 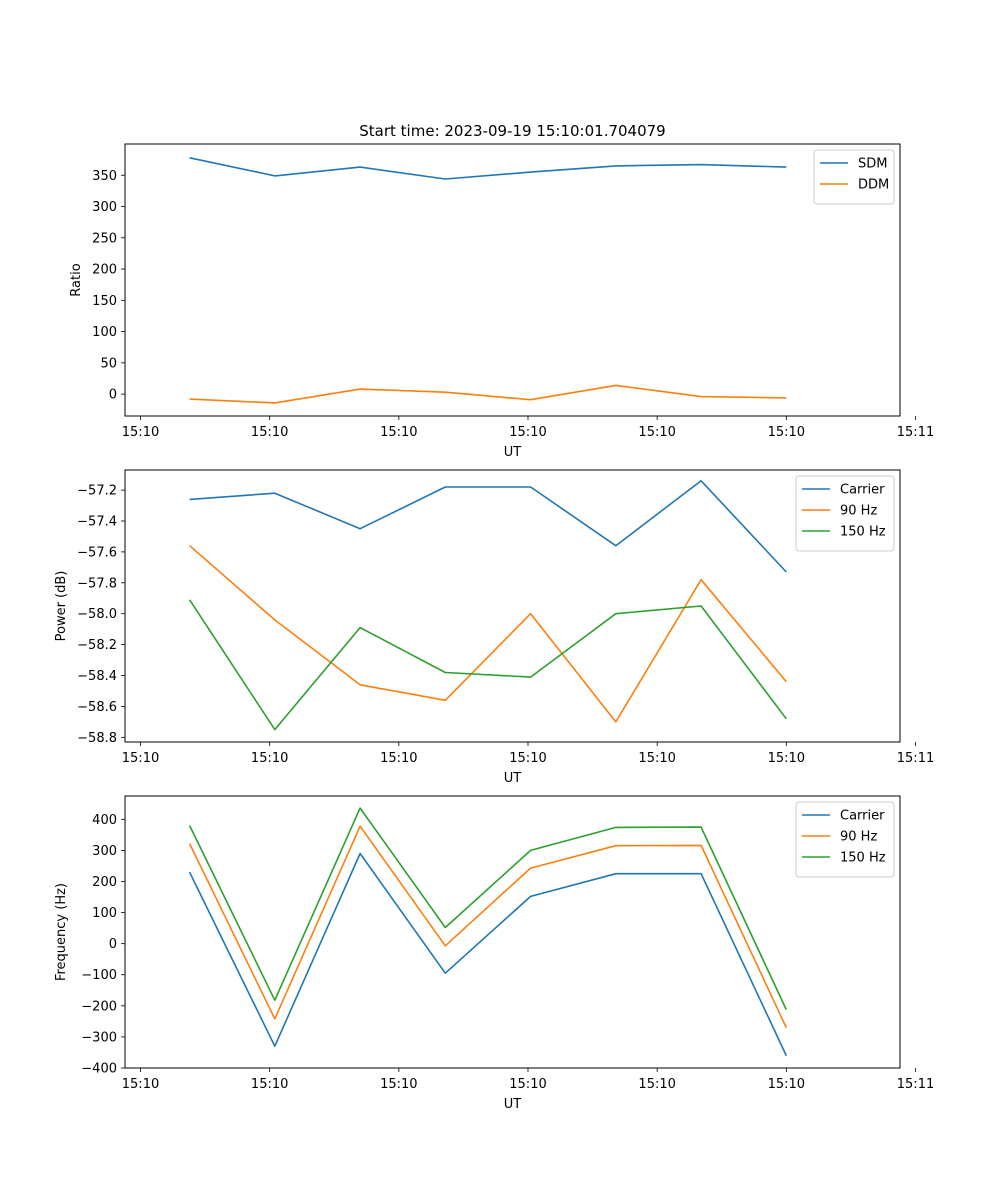 What do you see at coordinates (76, 279) in the screenshot?
I see `y-axis-label: Ratio` at bounding box center [76, 279].